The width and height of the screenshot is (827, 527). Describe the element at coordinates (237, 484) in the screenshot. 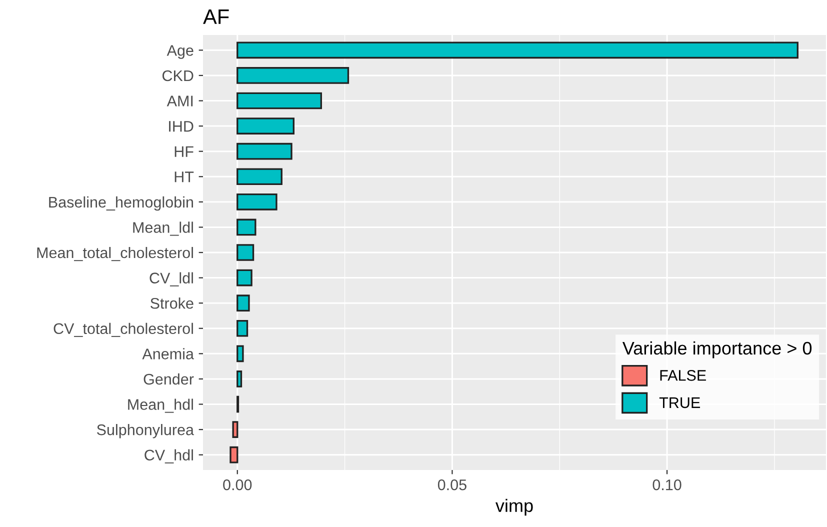

I see `x-tick-label: 0.00` at that location.